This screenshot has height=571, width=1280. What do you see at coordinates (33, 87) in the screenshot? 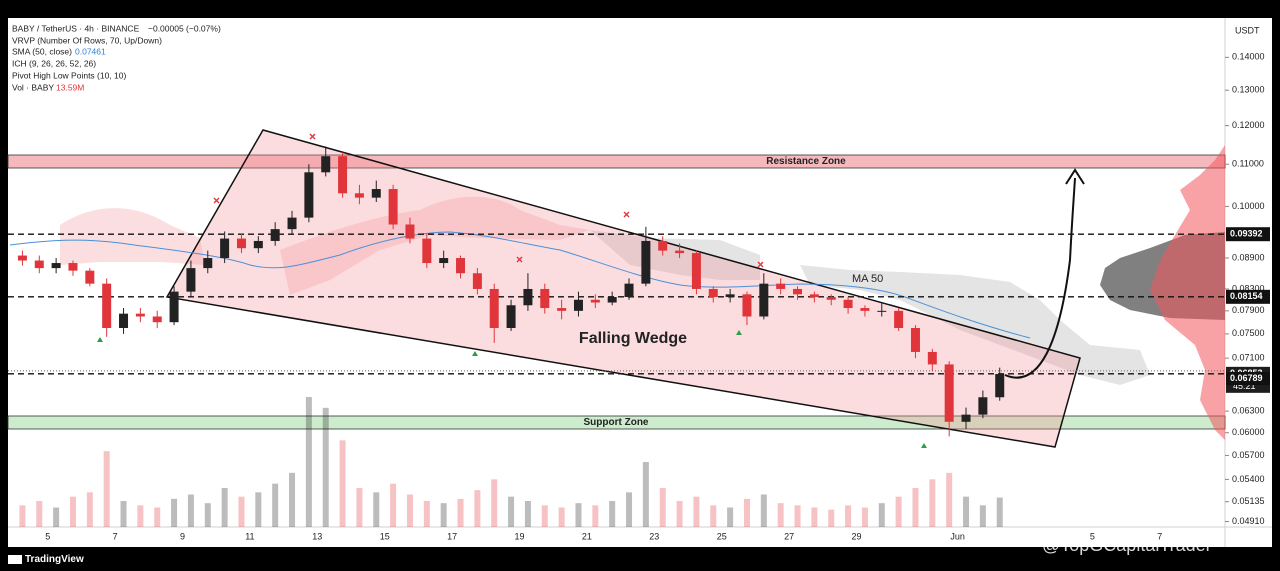
I see `indicator-label: Vol · BABY` at bounding box center [33, 87].